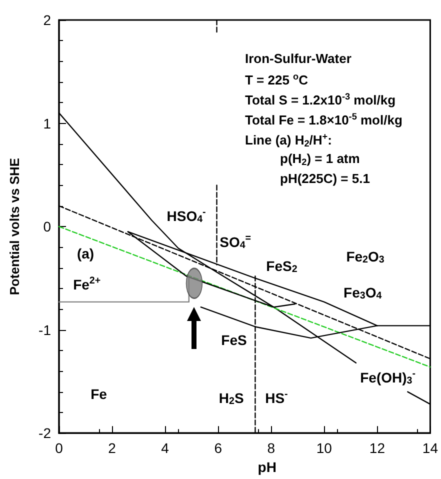 The height and width of the screenshot is (479, 441). What do you see at coordinates (47, 123) in the screenshot?
I see `y-tick-label: 1` at bounding box center [47, 123].